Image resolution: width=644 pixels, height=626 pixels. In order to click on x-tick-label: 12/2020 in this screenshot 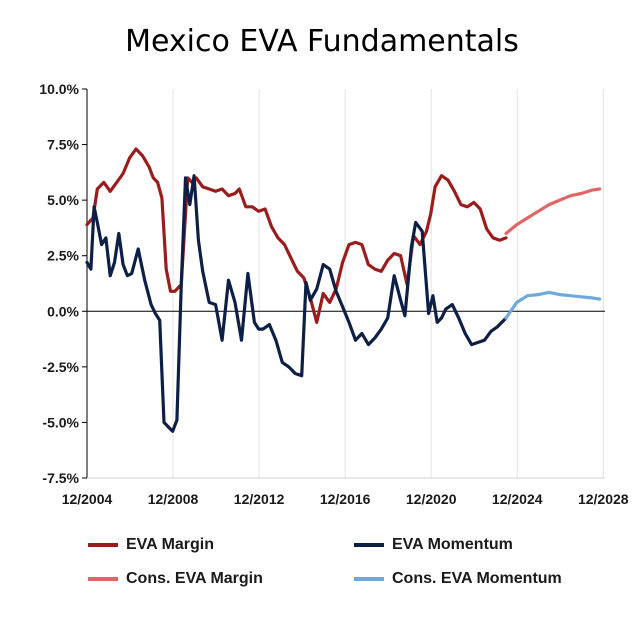, I will do `click(431, 499)`.